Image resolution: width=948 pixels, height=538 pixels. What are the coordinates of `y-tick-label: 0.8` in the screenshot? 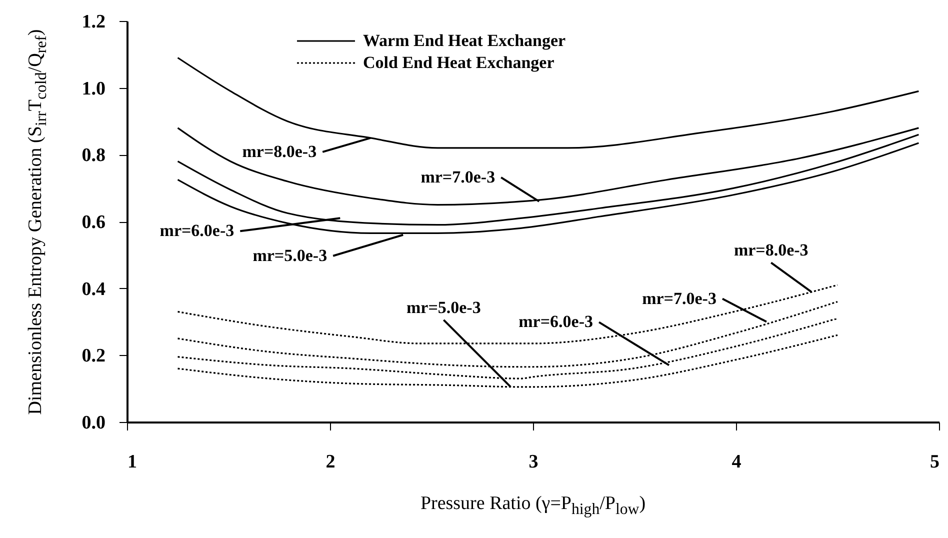 It's located at (94, 155).